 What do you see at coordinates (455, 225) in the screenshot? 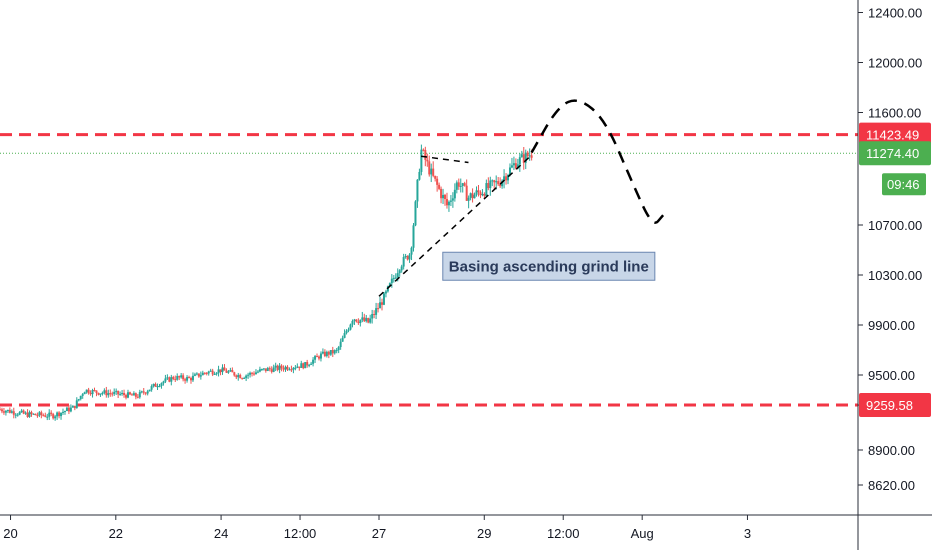
I see `ascending-trend-line` at bounding box center [455, 225].